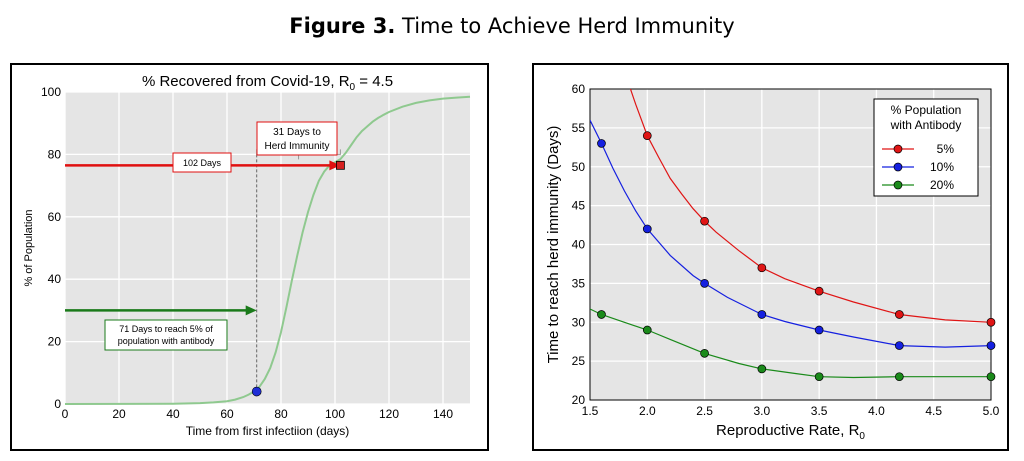 The width and height of the screenshot is (1024, 461). Describe the element at coordinates (862, 436) in the screenshot. I see `x-axis-label-subscript: 0` at that location.